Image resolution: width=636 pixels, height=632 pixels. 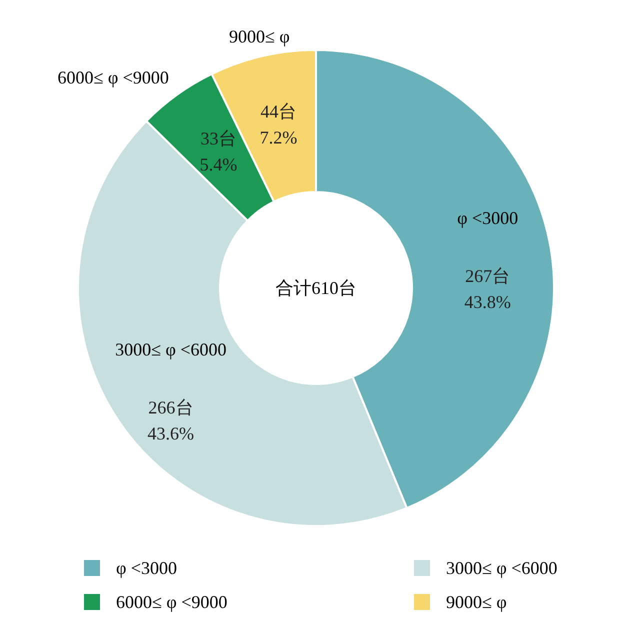 What do you see at coordinates (113, 77) in the screenshot?
I see `slice-label: 6000≤ φ <9000` at bounding box center [113, 77].